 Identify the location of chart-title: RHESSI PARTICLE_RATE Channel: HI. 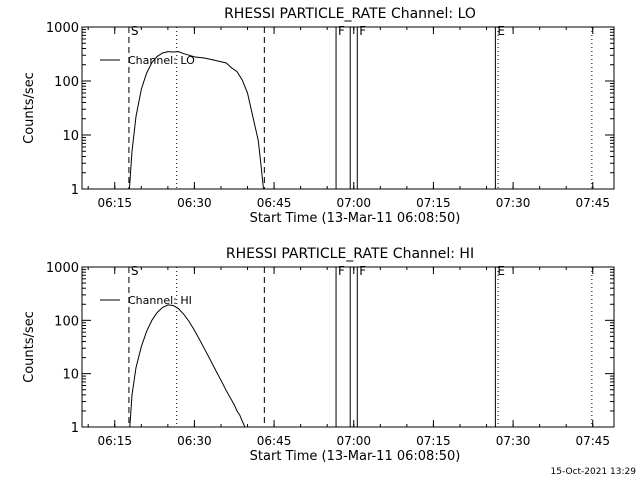
(350, 254).